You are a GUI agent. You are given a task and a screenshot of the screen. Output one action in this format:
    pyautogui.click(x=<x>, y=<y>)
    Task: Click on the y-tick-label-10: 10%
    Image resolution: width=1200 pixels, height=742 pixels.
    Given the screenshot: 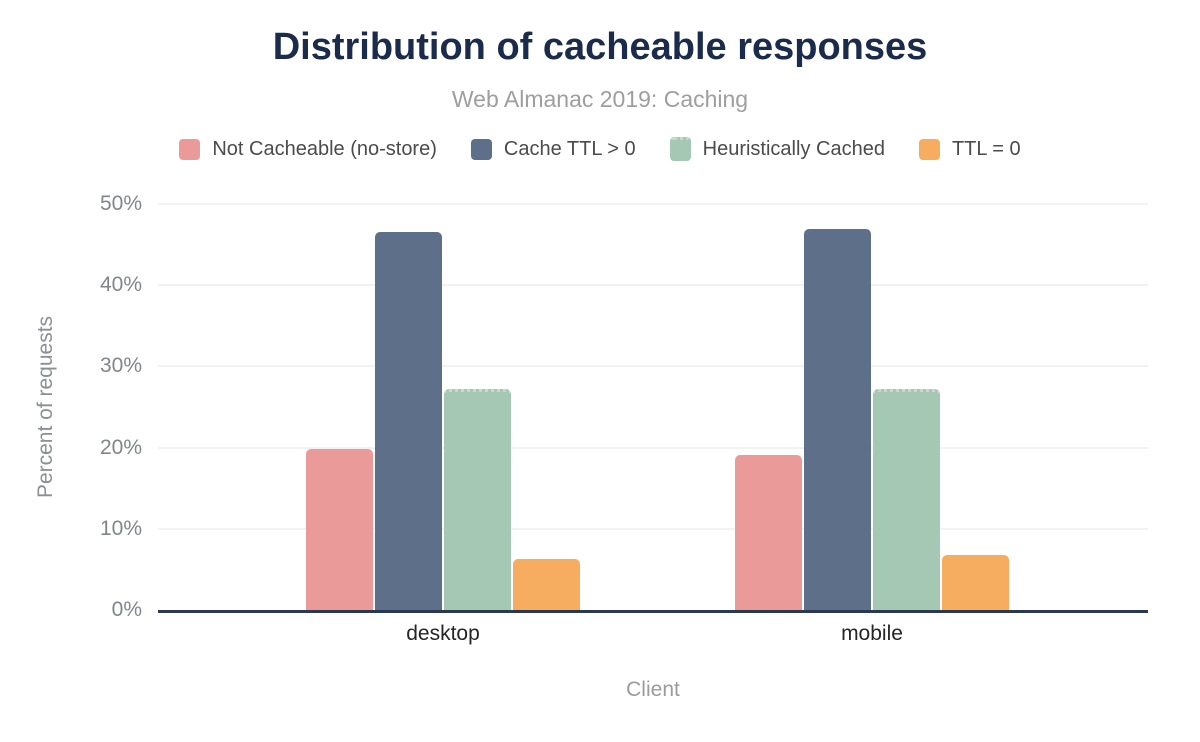 What is the action you would take?
    pyautogui.click(x=120, y=528)
    